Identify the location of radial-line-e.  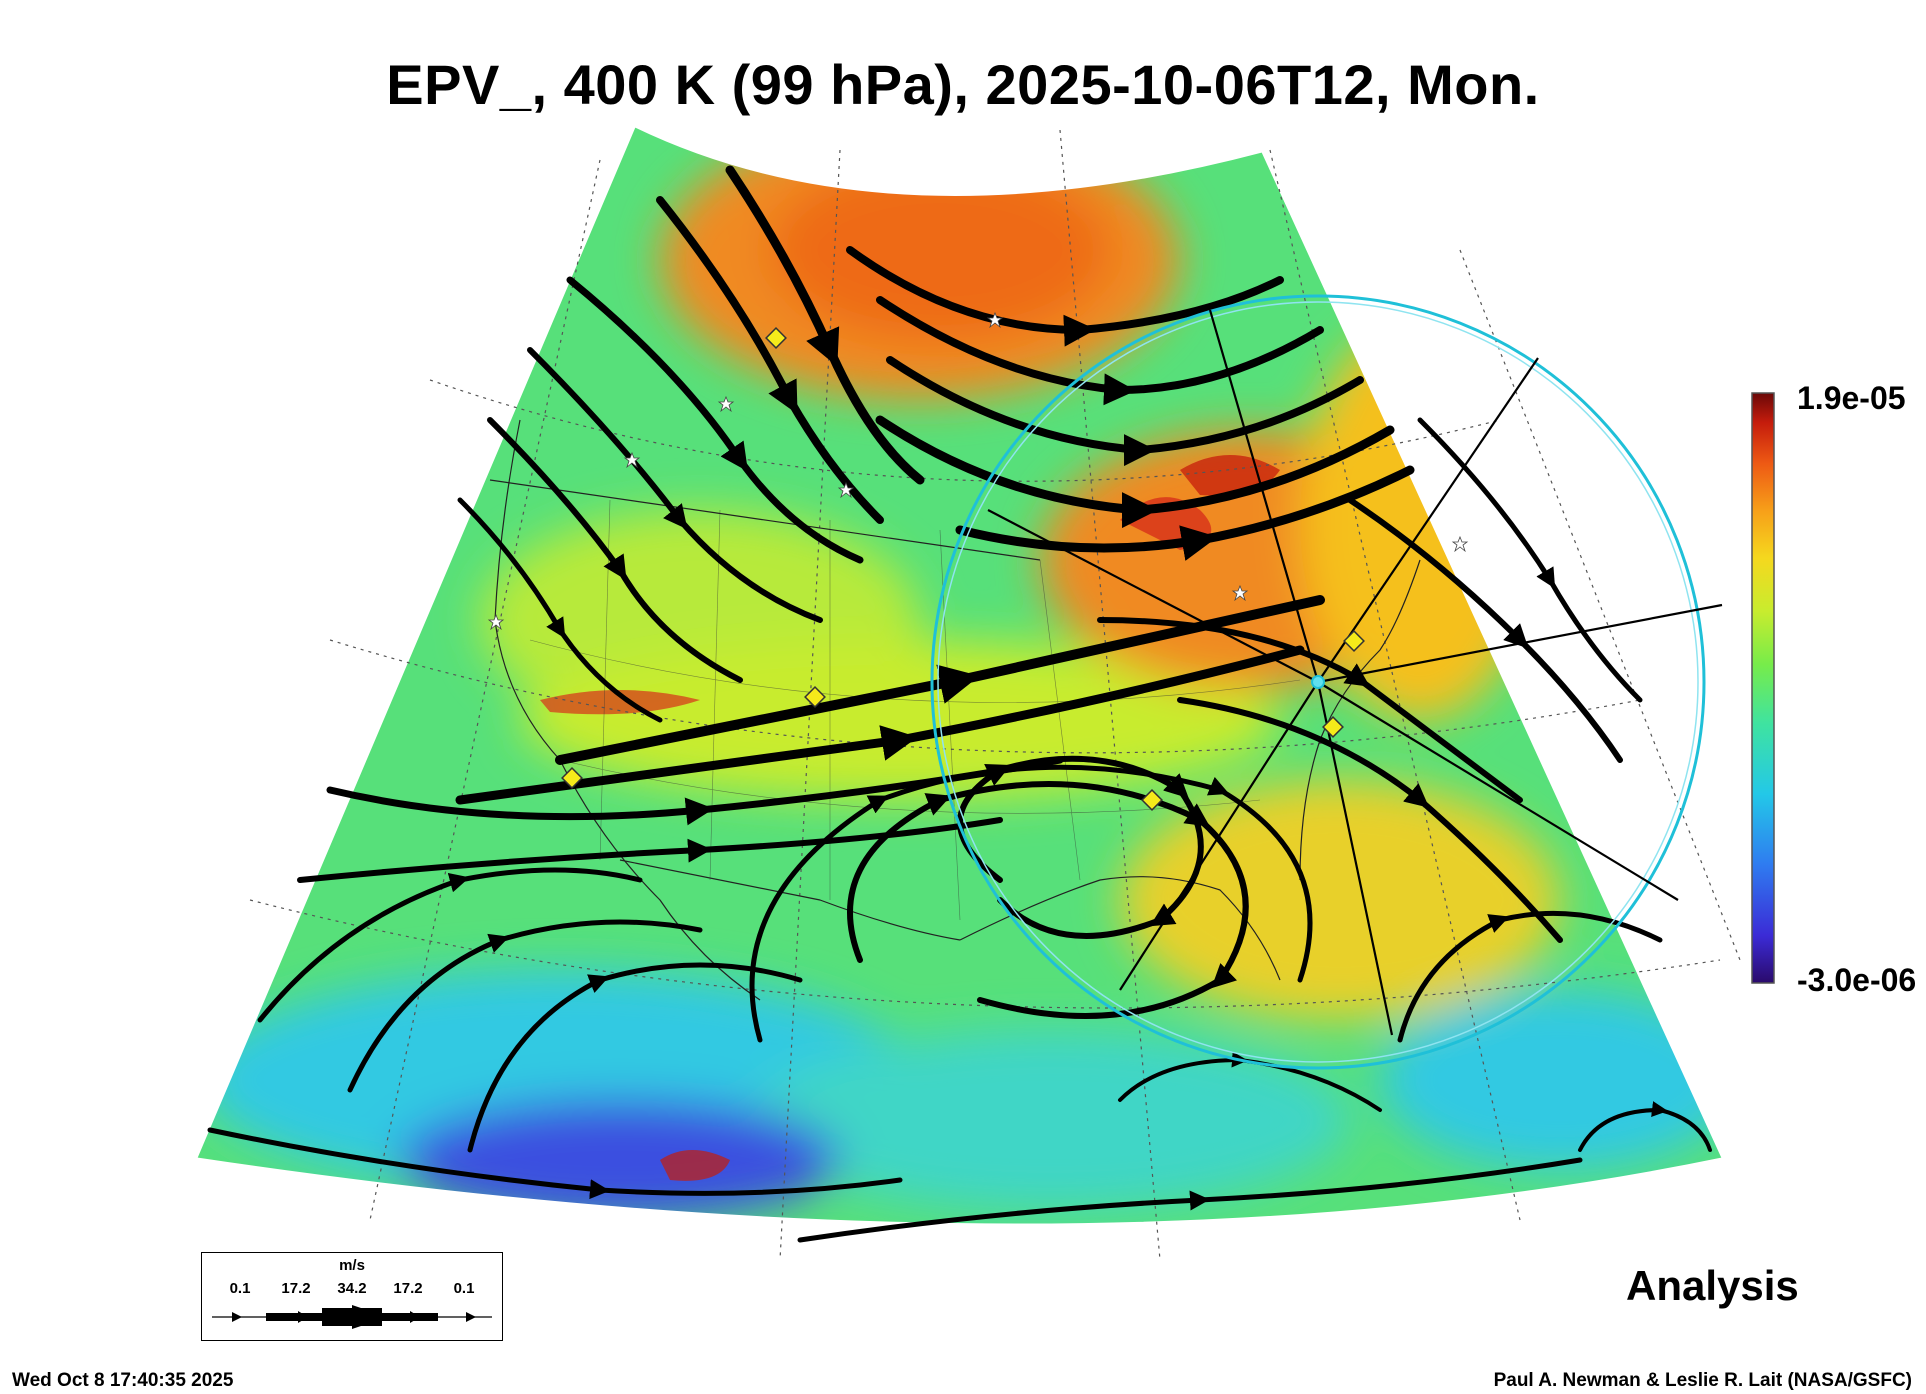
(1520, 643).